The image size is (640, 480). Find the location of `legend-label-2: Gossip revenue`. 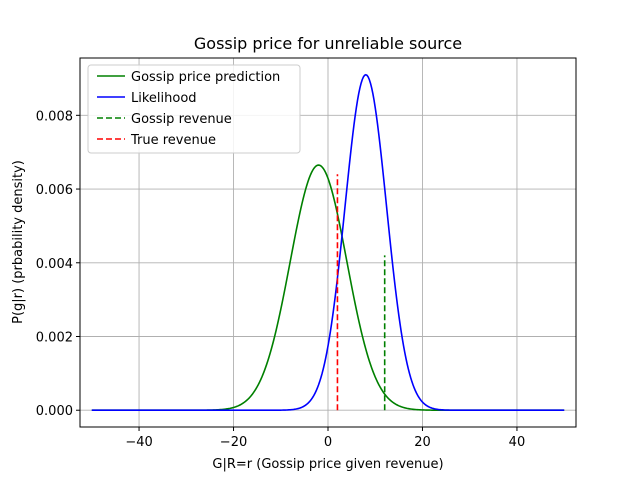

legend-label-2: Gossip revenue is located at coordinates (181, 119).